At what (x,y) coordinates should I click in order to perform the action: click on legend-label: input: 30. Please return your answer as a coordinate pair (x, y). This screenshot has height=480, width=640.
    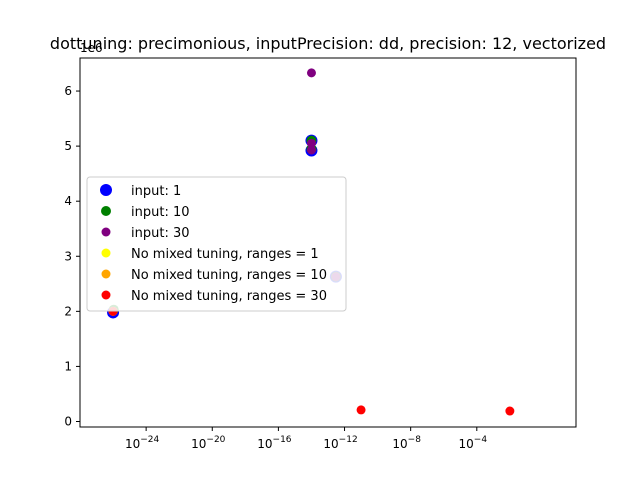
    Looking at the image, I should click on (160, 233).